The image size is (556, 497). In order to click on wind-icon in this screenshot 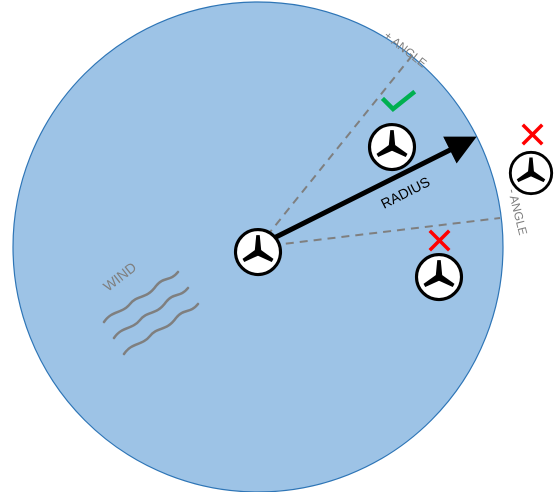, I will do `click(151, 313)`.